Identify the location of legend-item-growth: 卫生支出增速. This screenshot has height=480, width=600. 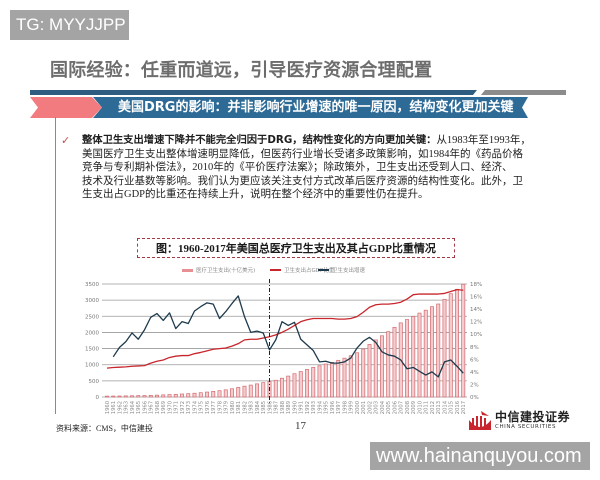
(341, 270).